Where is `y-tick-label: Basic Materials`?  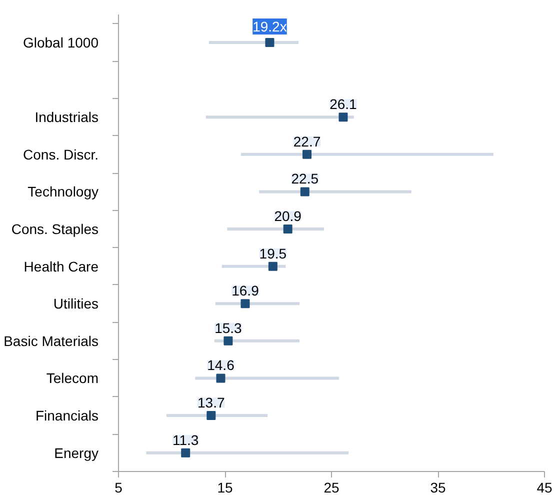
y-tick-label: Basic Materials is located at coordinates (51, 340).